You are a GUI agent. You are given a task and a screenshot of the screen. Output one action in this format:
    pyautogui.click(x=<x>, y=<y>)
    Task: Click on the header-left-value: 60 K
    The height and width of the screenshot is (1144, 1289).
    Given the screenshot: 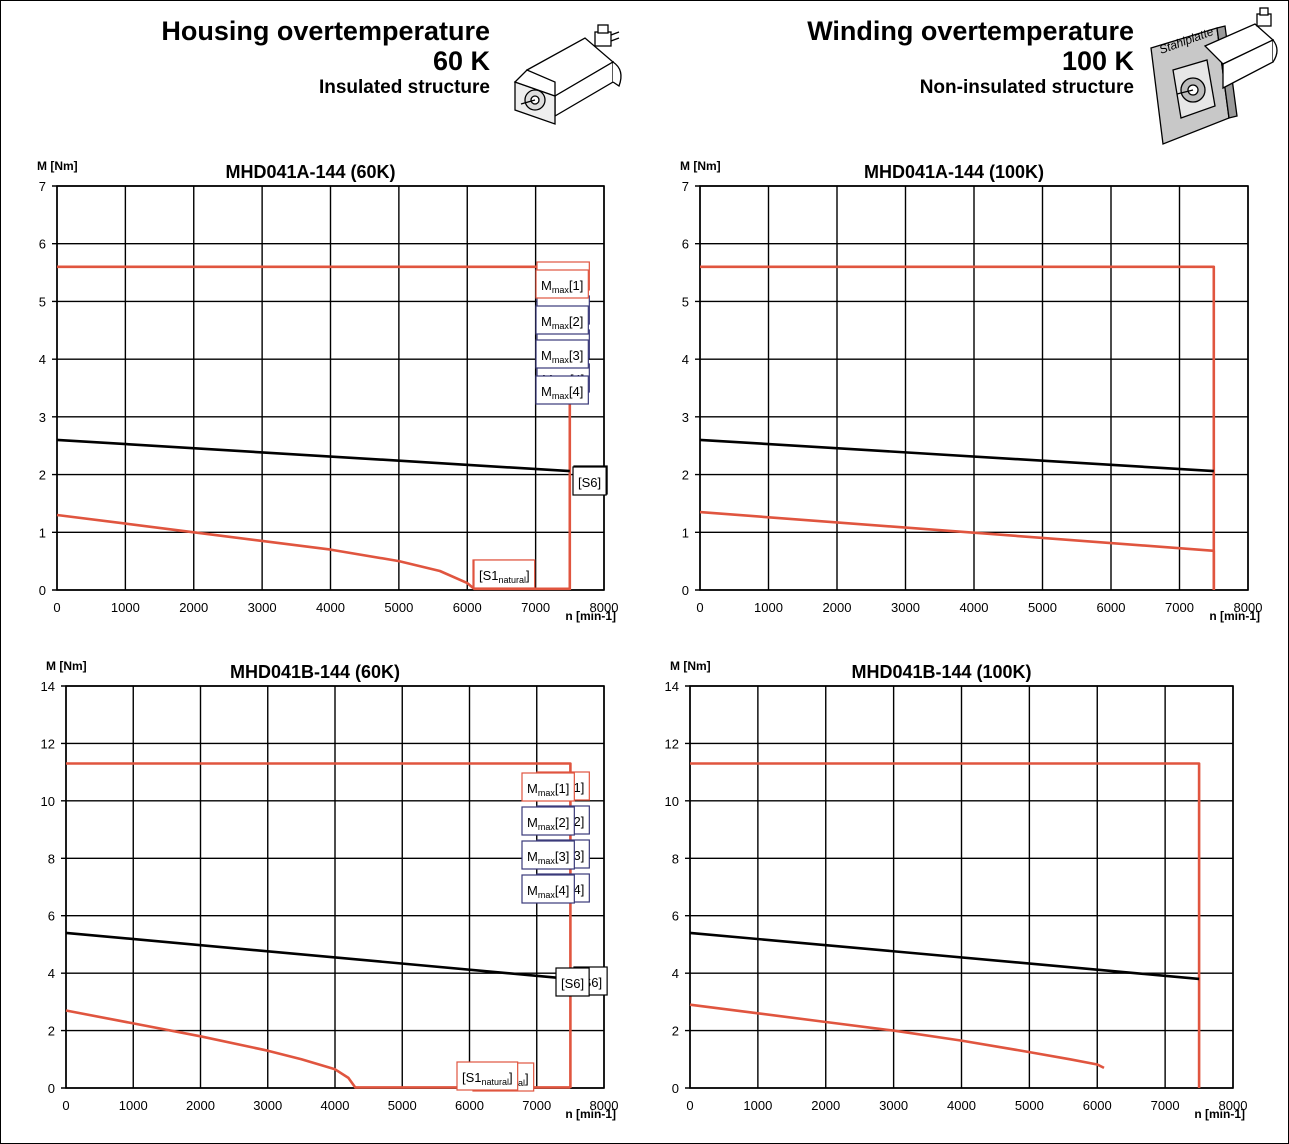 What is the action you would take?
    pyautogui.click(x=461, y=61)
    